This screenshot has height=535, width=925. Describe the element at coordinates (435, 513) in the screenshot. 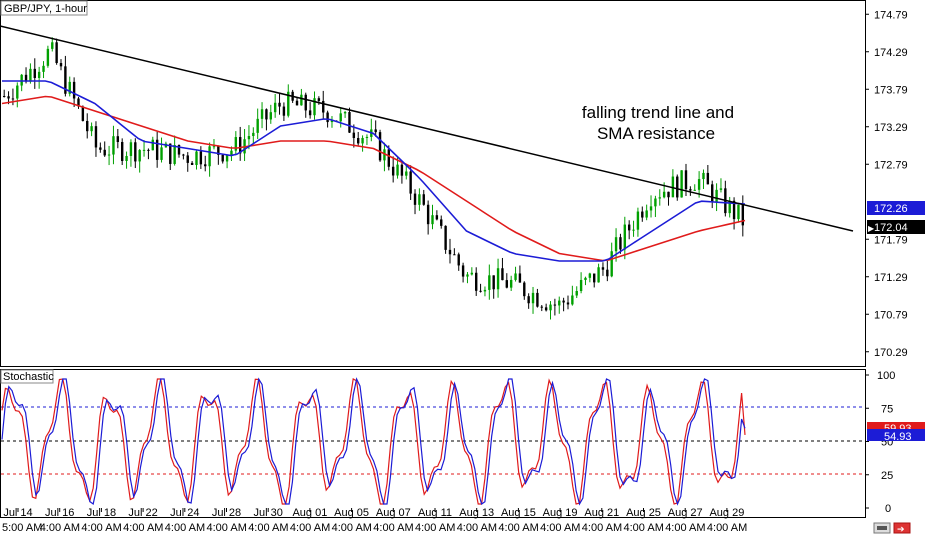

I see `date-label: Aug 11` at that location.